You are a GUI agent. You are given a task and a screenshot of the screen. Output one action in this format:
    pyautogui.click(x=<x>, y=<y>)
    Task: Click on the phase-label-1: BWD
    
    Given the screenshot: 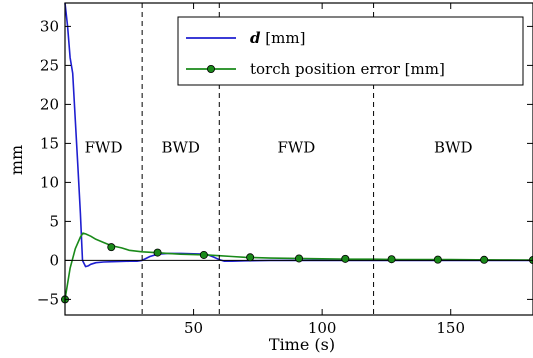 What is the action you would take?
    pyautogui.click(x=180, y=147)
    